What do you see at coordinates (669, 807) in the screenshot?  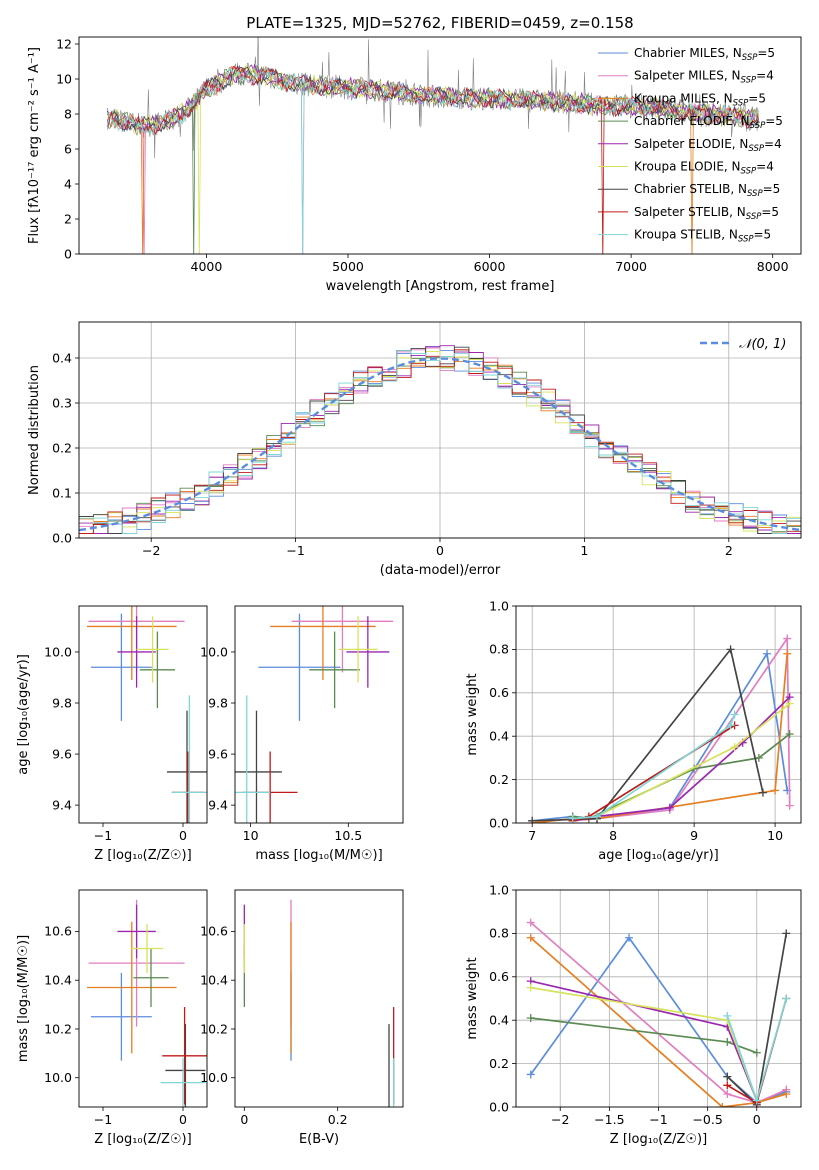 I see `point-marker-salpeter-elodie` at bounding box center [669, 807].